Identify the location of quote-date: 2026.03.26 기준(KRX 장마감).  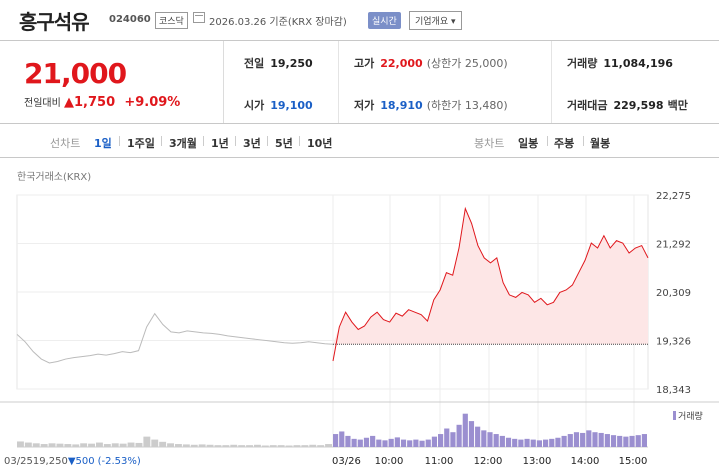
(278, 22).